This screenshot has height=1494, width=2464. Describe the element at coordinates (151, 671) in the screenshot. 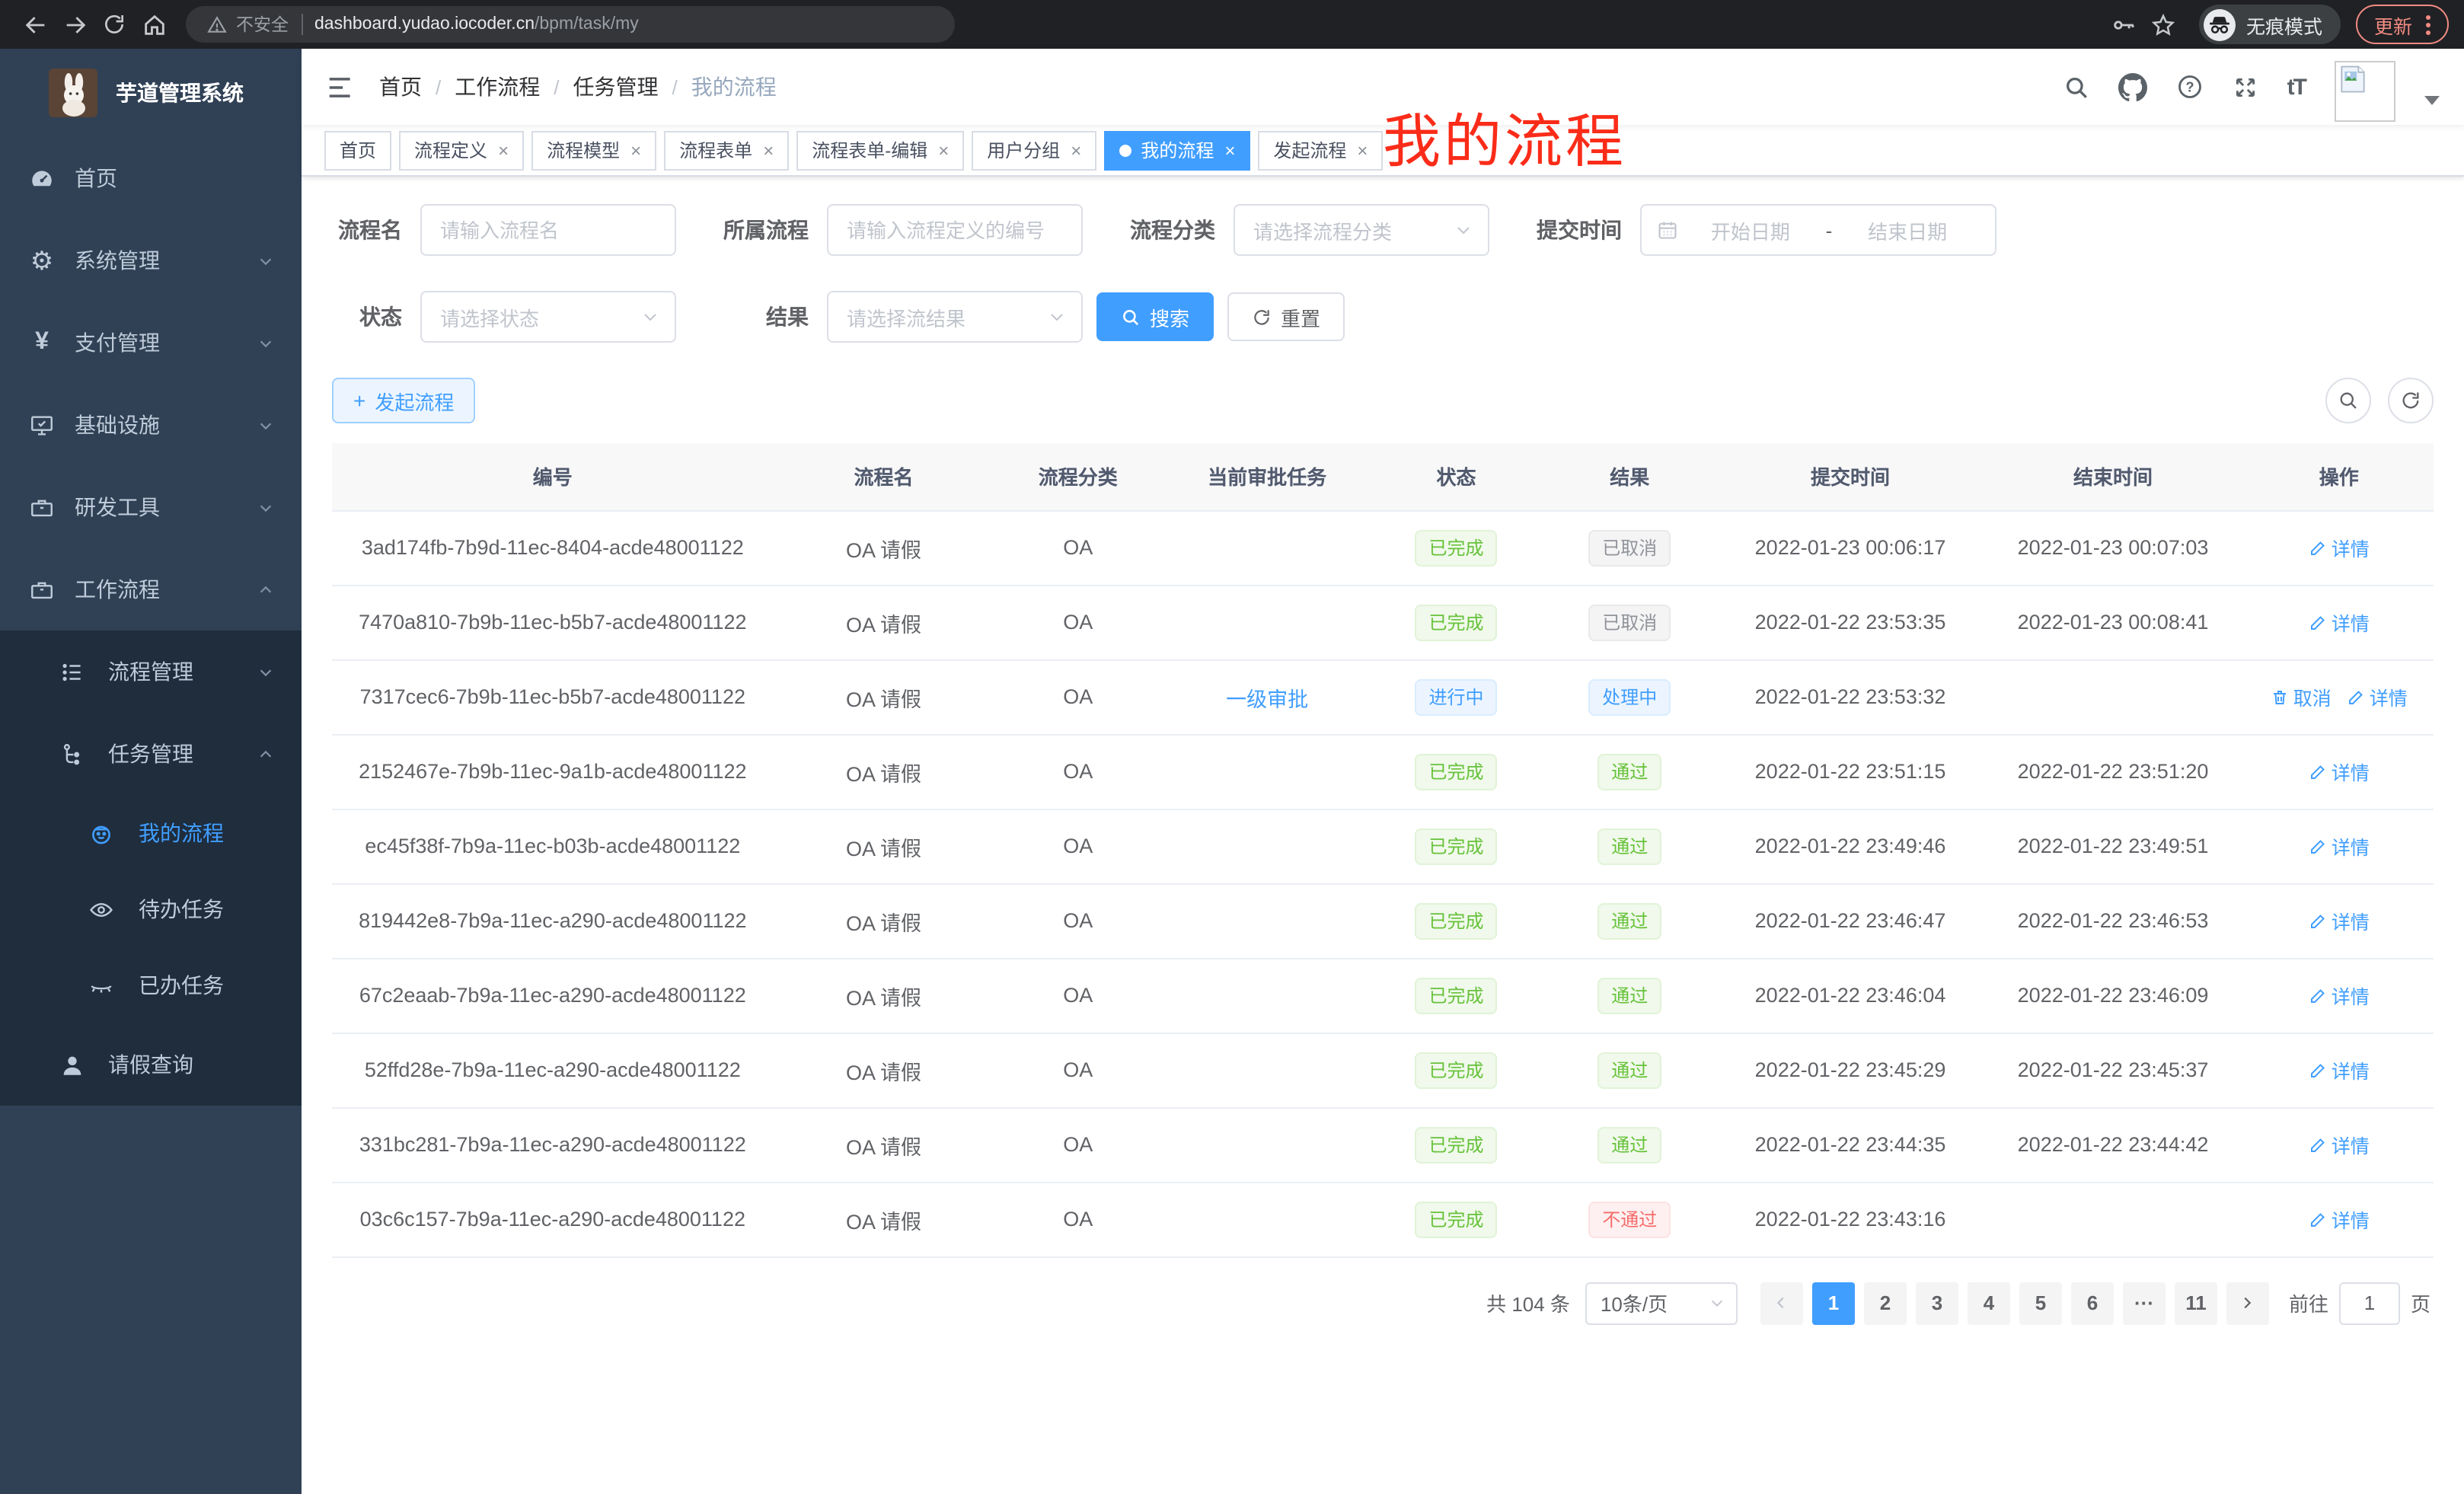

I see `sidebar-item-process-mgmt: 流程管理` at that location.